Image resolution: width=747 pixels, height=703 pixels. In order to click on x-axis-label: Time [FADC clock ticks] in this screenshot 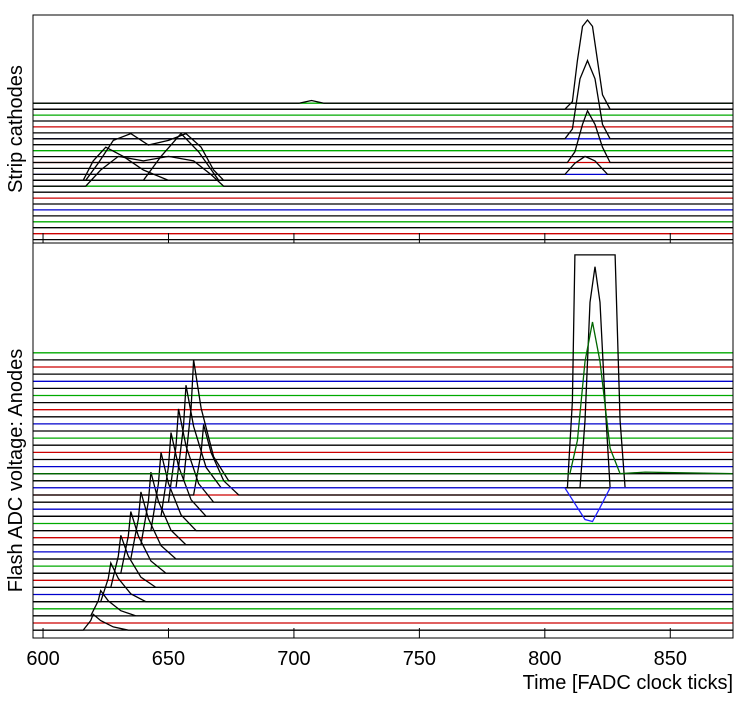, I will do `click(628, 683)`.